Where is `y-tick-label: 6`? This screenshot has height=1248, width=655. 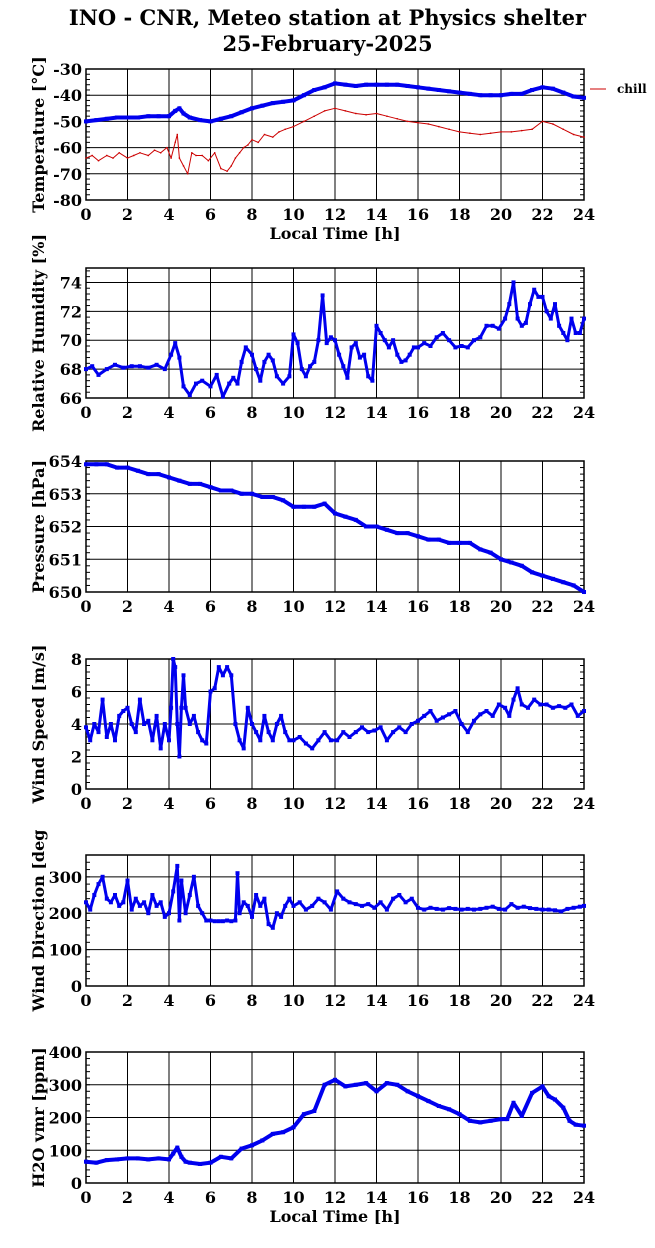 y-tick-label: 6 is located at coordinates (76, 692).